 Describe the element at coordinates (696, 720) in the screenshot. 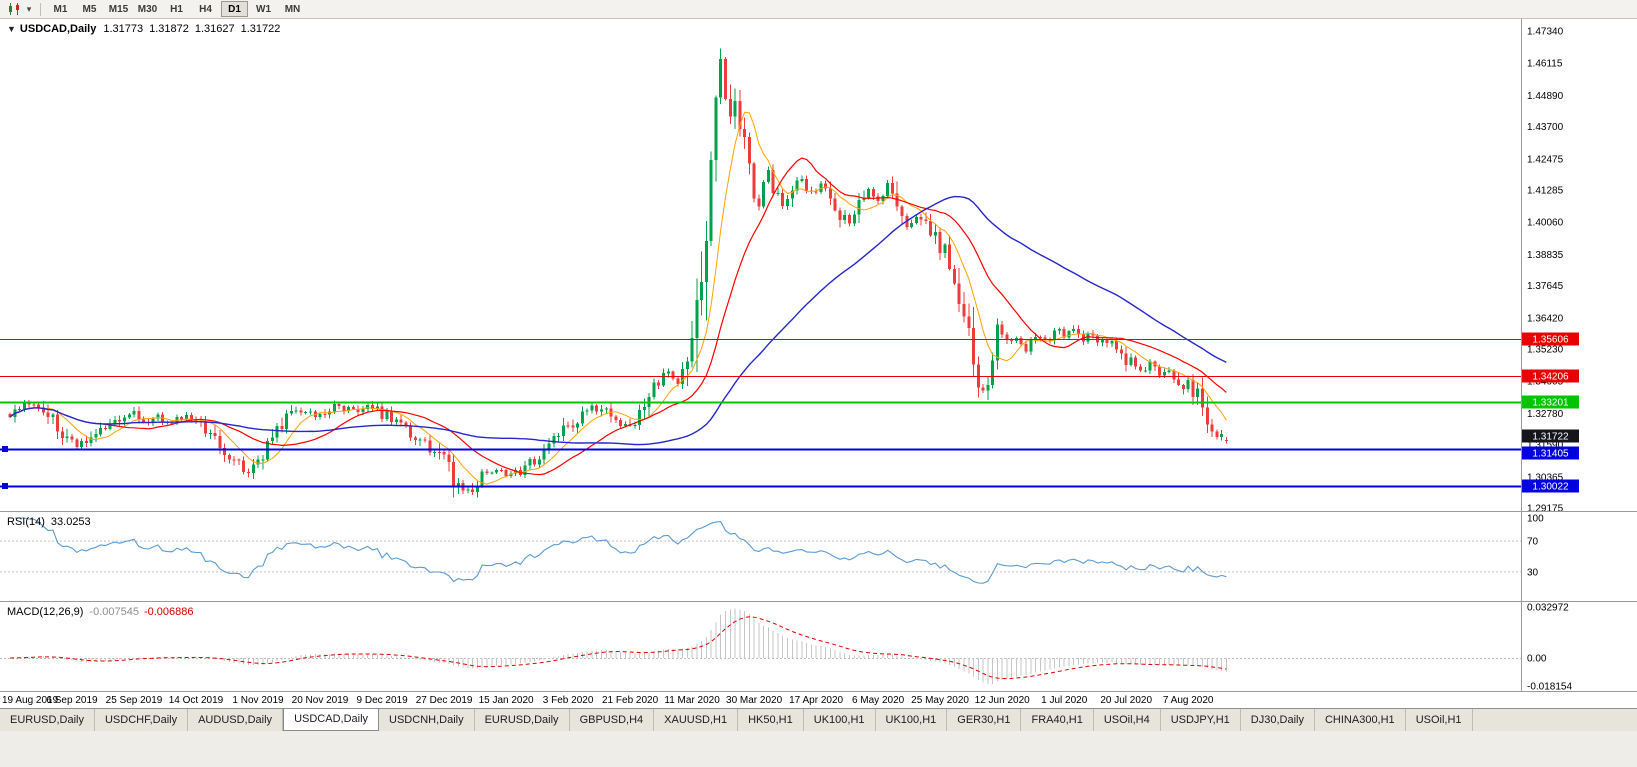

I see `chart-tab-xauusd-h1: XAUUSD,H1` at that location.